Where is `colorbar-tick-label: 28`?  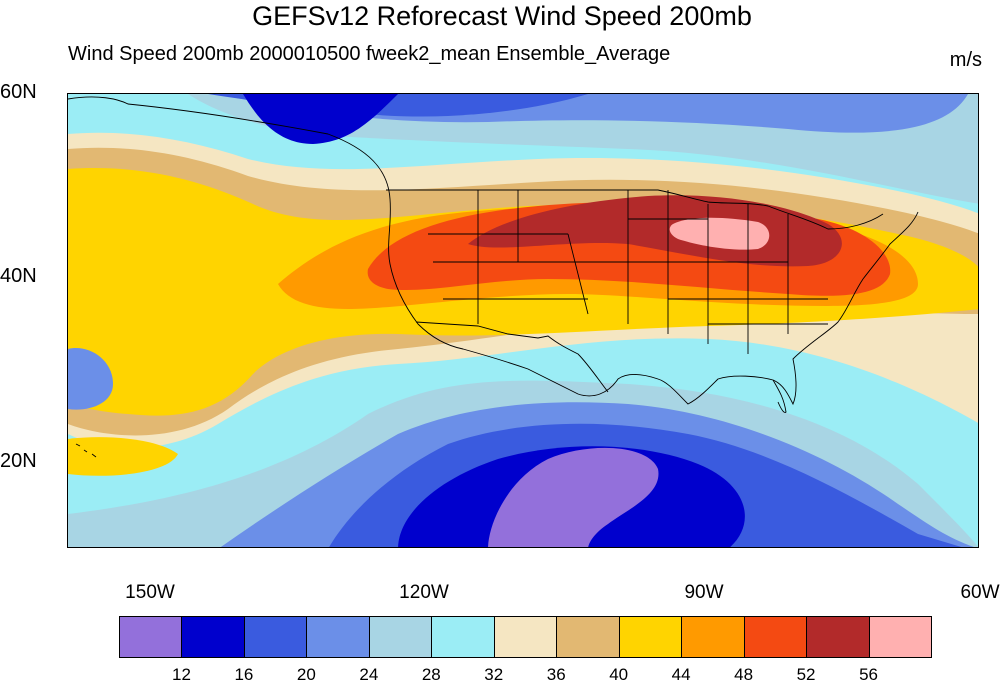 colorbar-tick-label: 28 is located at coordinates (431, 674).